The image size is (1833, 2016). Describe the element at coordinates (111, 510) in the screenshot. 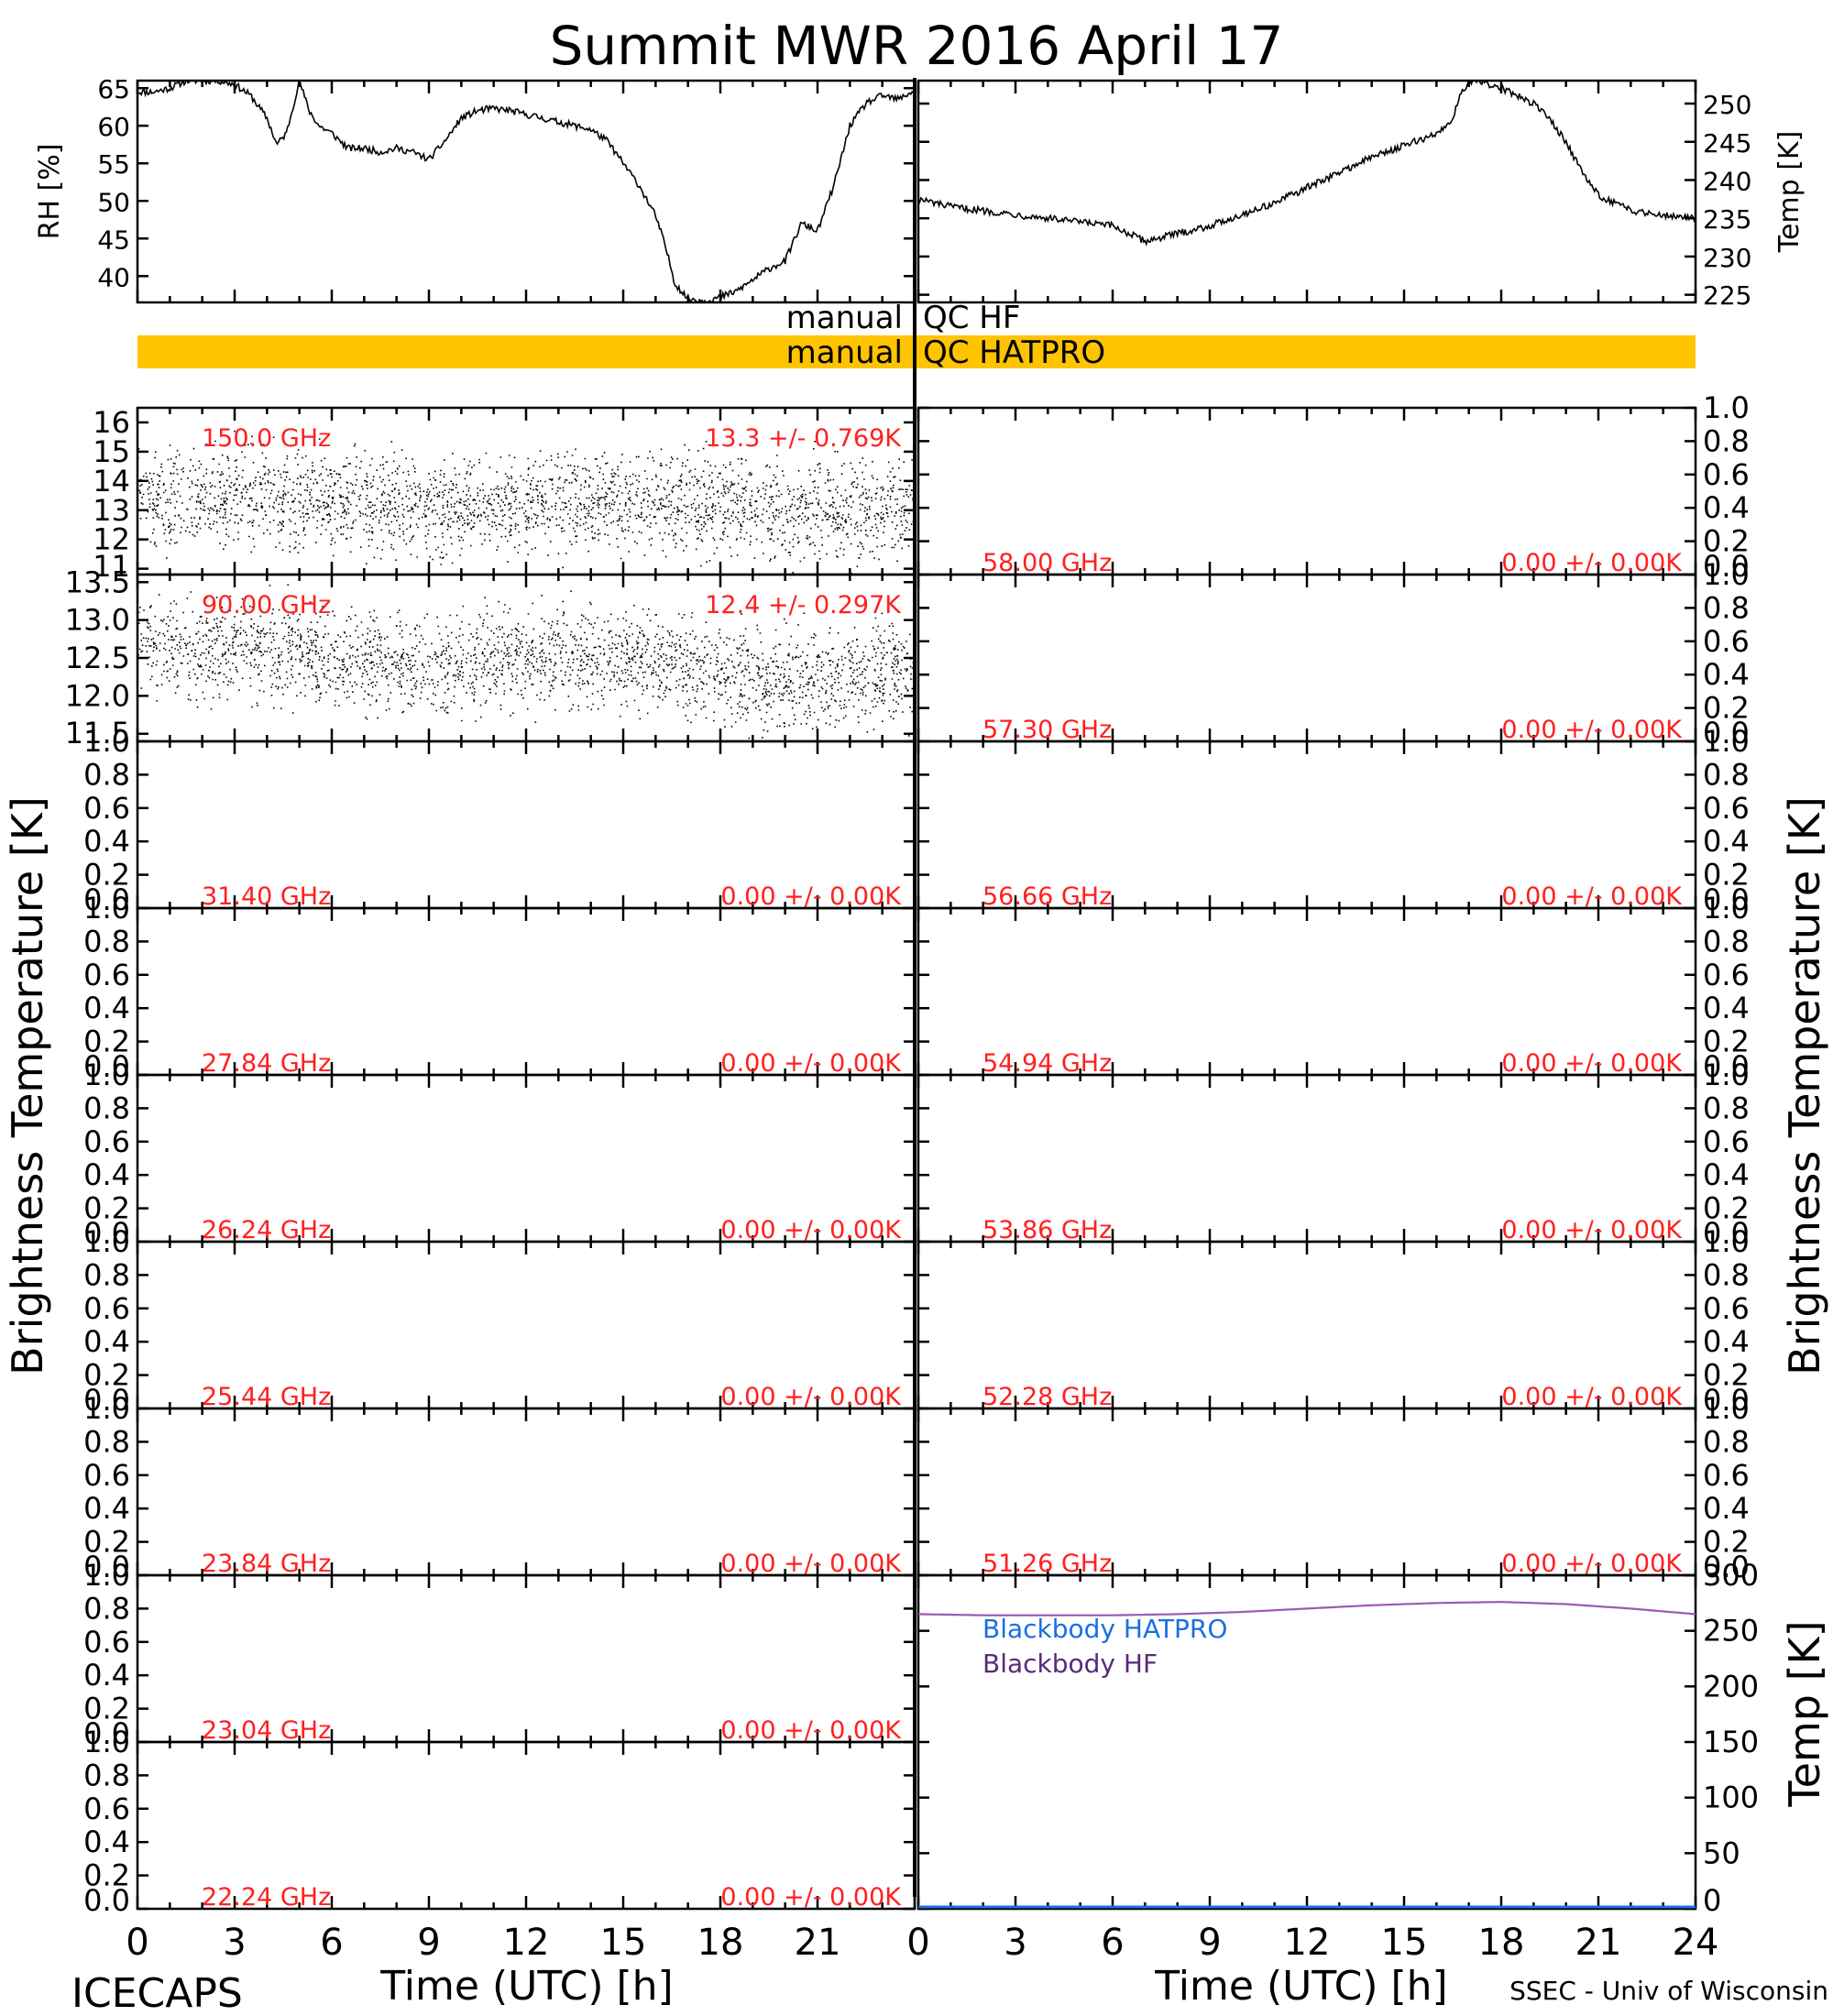

I see `y-tick-label: 13` at that location.